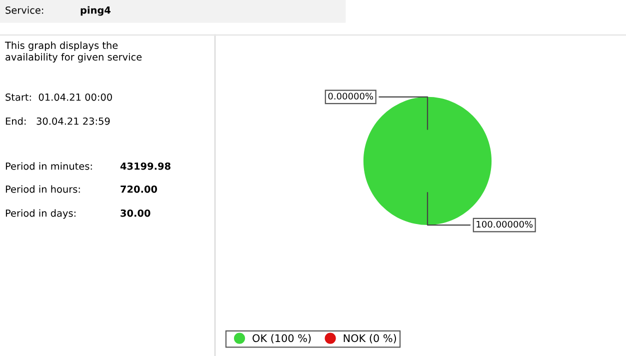 Image resolution: width=626 pixels, height=356 pixels. I want to click on data-label: 100.00000%, so click(504, 224).